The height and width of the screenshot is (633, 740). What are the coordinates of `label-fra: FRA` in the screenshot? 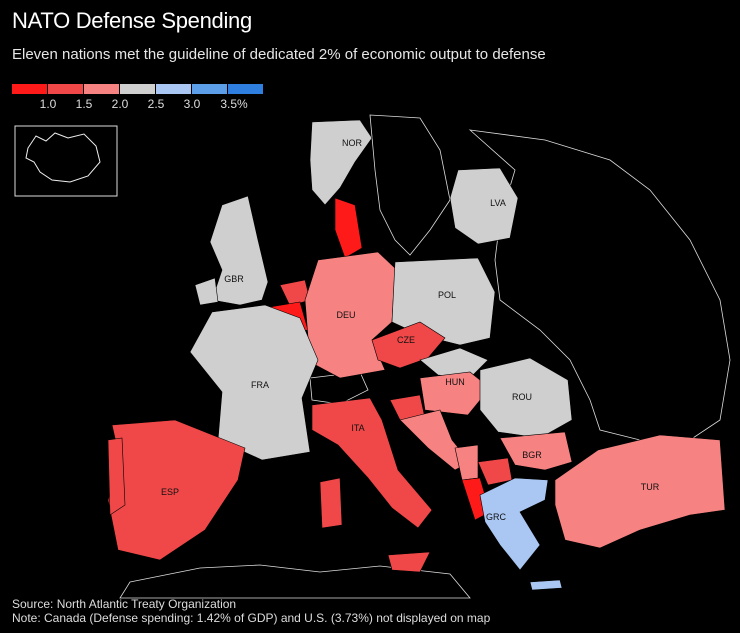 It's located at (260, 385).